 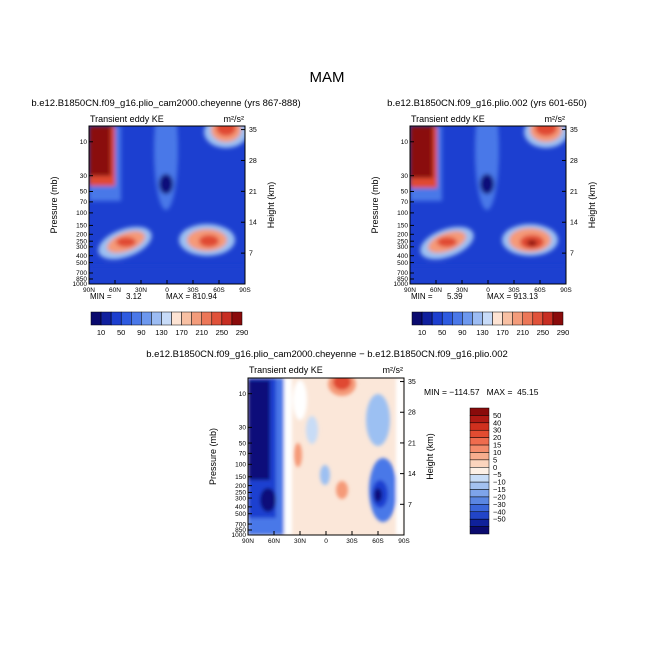 What do you see at coordinates (240, 514) in the screenshot?
I see `panel-c-y-tick-label: 500` at bounding box center [240, 514].